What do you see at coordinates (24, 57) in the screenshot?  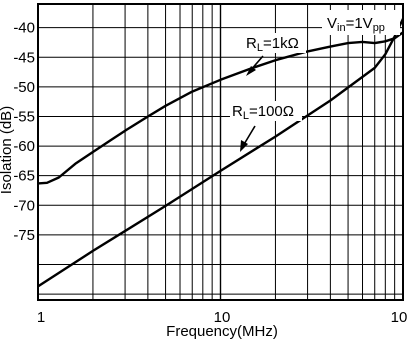 I see `y-tick-label: -45` at bounding box center [24, 57].